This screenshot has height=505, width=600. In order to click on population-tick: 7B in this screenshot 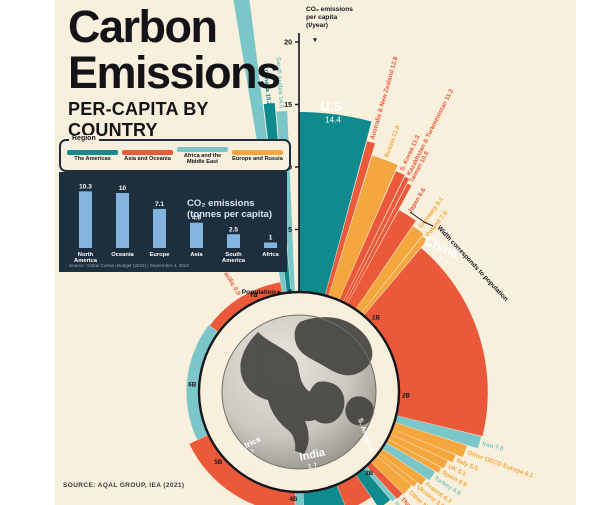, I will do `click(254, 295)`.